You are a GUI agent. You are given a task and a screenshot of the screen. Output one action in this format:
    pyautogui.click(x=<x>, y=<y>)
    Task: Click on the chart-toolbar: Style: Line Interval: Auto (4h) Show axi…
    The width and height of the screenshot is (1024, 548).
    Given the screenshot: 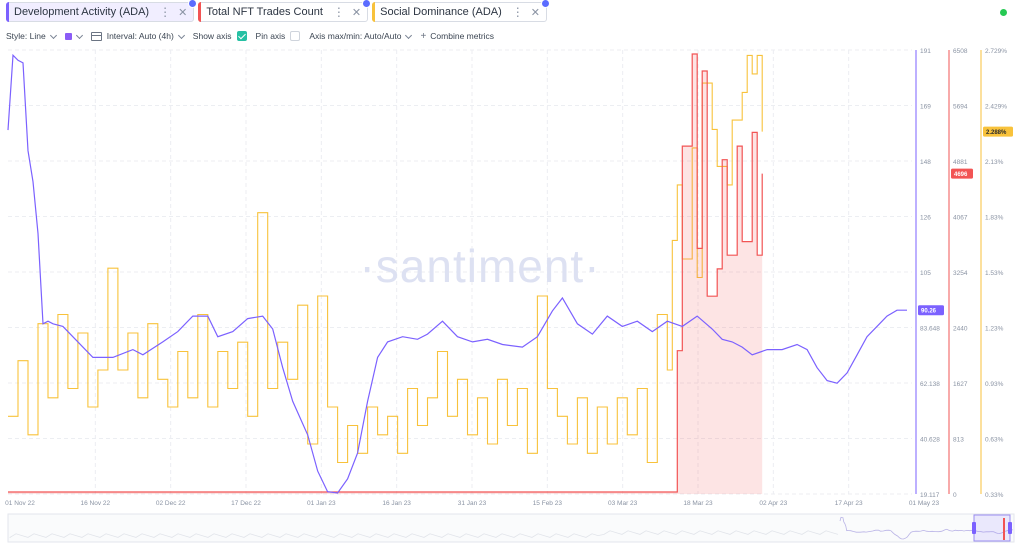 What is the action you would take?
    pyautogui.click(x=254, y=36)
    